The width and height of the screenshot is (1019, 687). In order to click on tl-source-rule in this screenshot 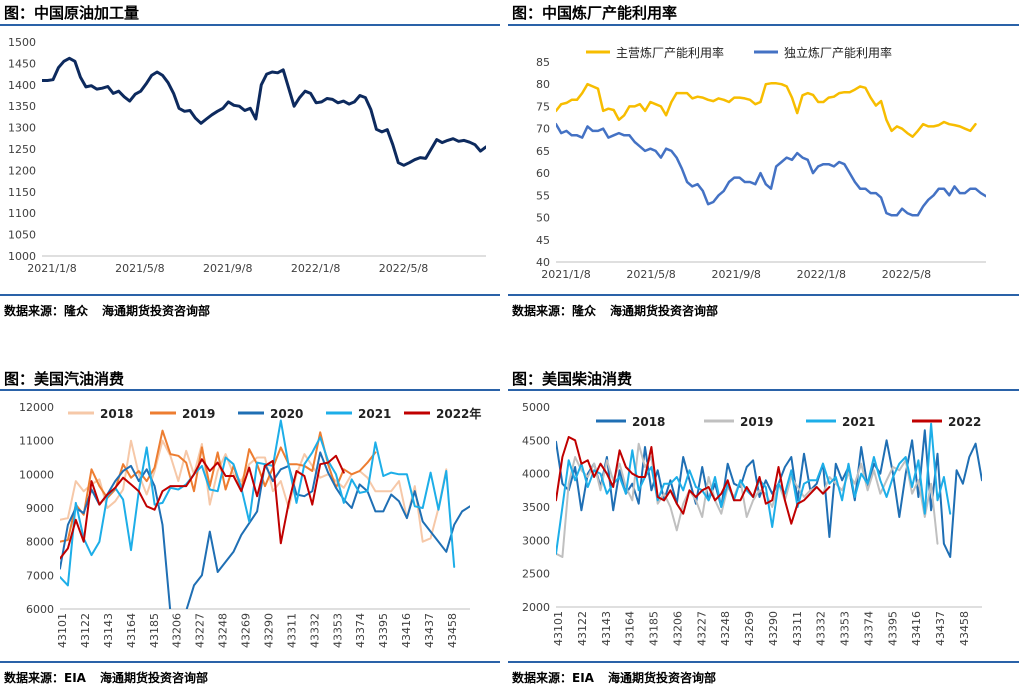, I will do `click(250, 295)`.